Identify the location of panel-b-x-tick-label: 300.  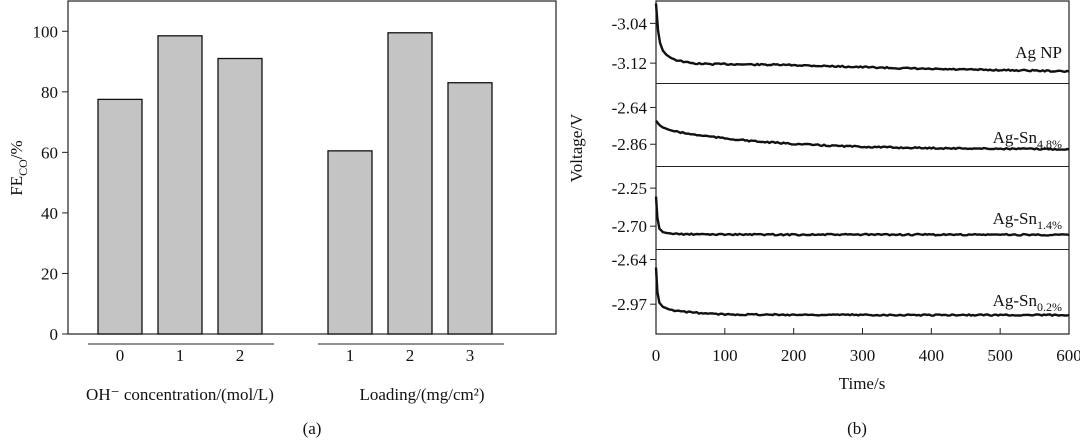
(863, 355).